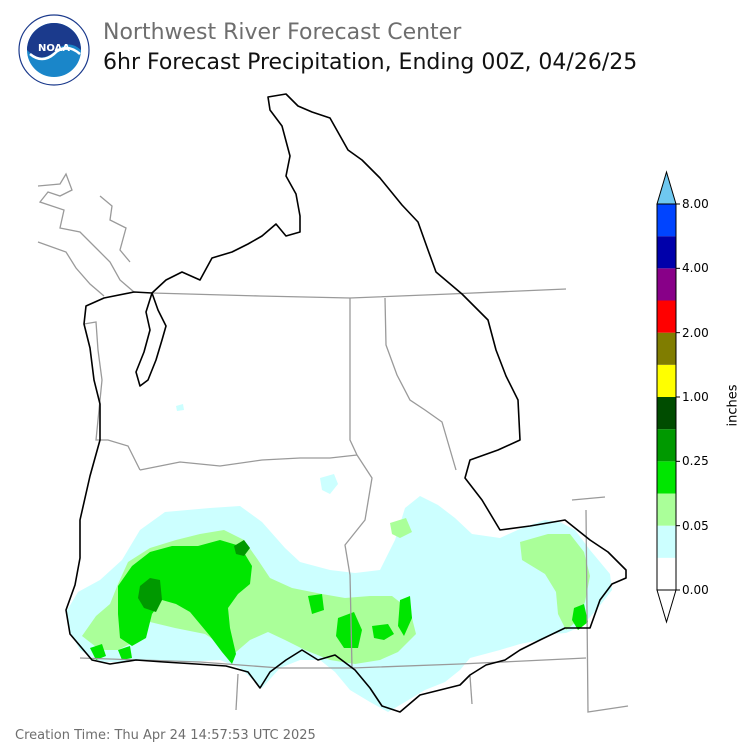 The image size is (756, 756). I want to click on colorbar-under-arrow, so click(666, 606).